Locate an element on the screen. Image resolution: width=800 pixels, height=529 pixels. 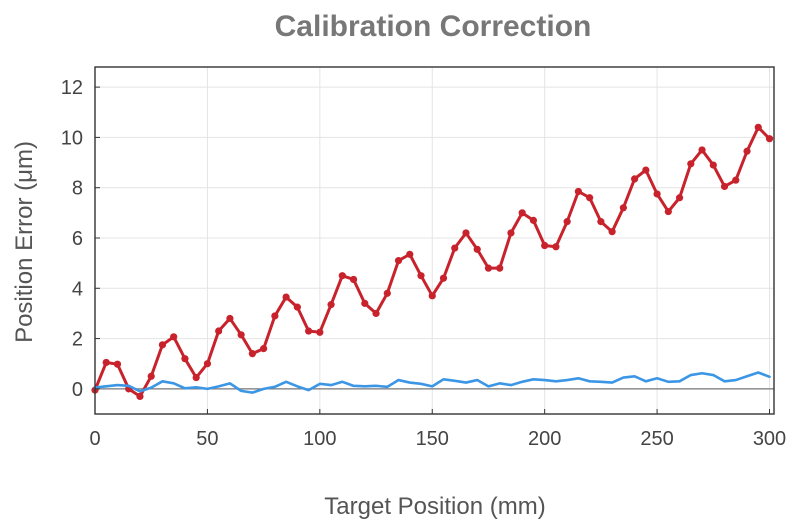
x-tick-label: 250 is located at coordinates (656, 439).